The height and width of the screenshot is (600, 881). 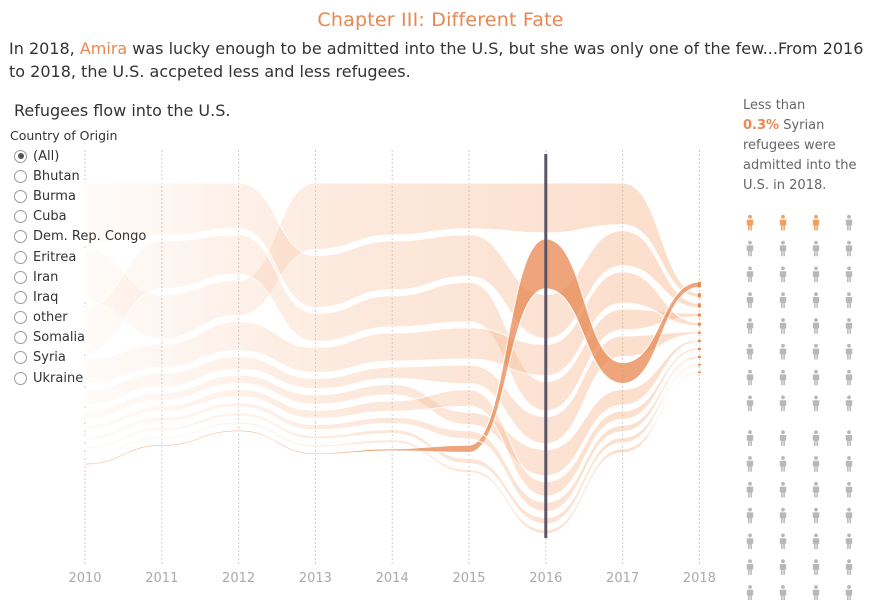 What do you see at coordinates (78, 318) in the screenshot?
I see `filter-option: other` at bounding box center [78, 318].